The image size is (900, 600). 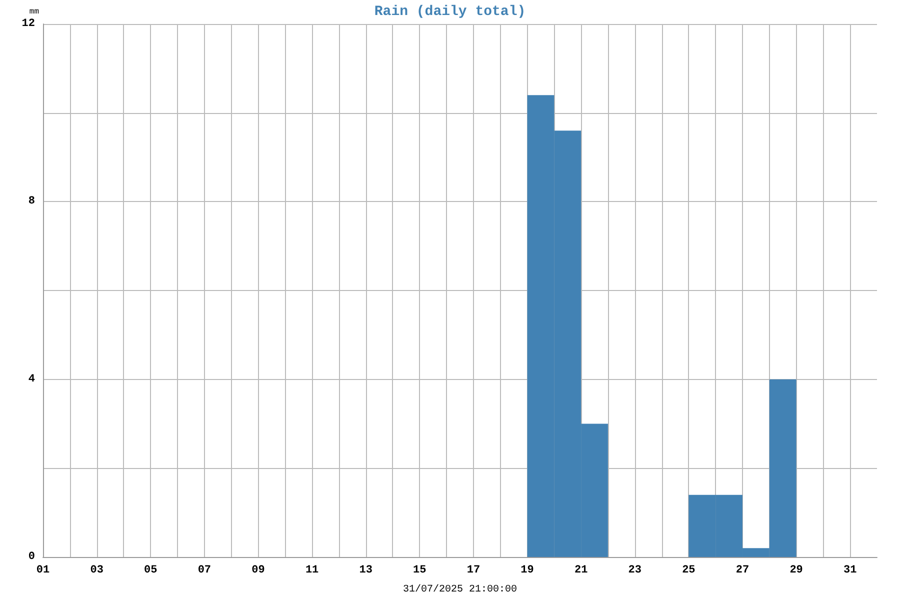 I want to click on y-tick-label: 4, so click(x=32, y=379).